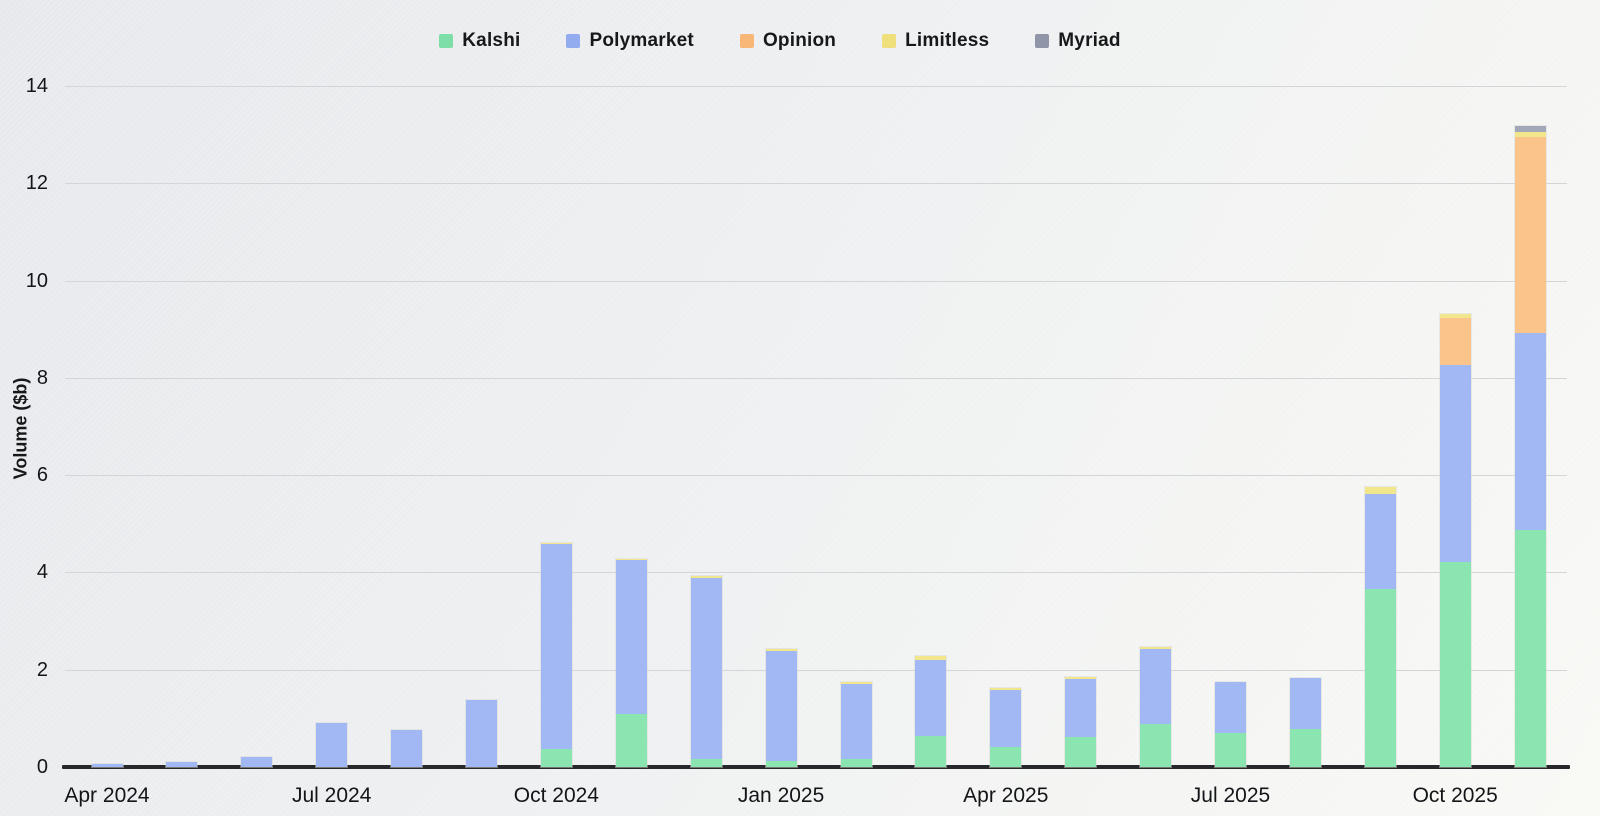 This screenshot has width=1600, height=816. I want to click on legend: Kalshi Polymarket Opinion Limitless Myriad, so click(780, 41).